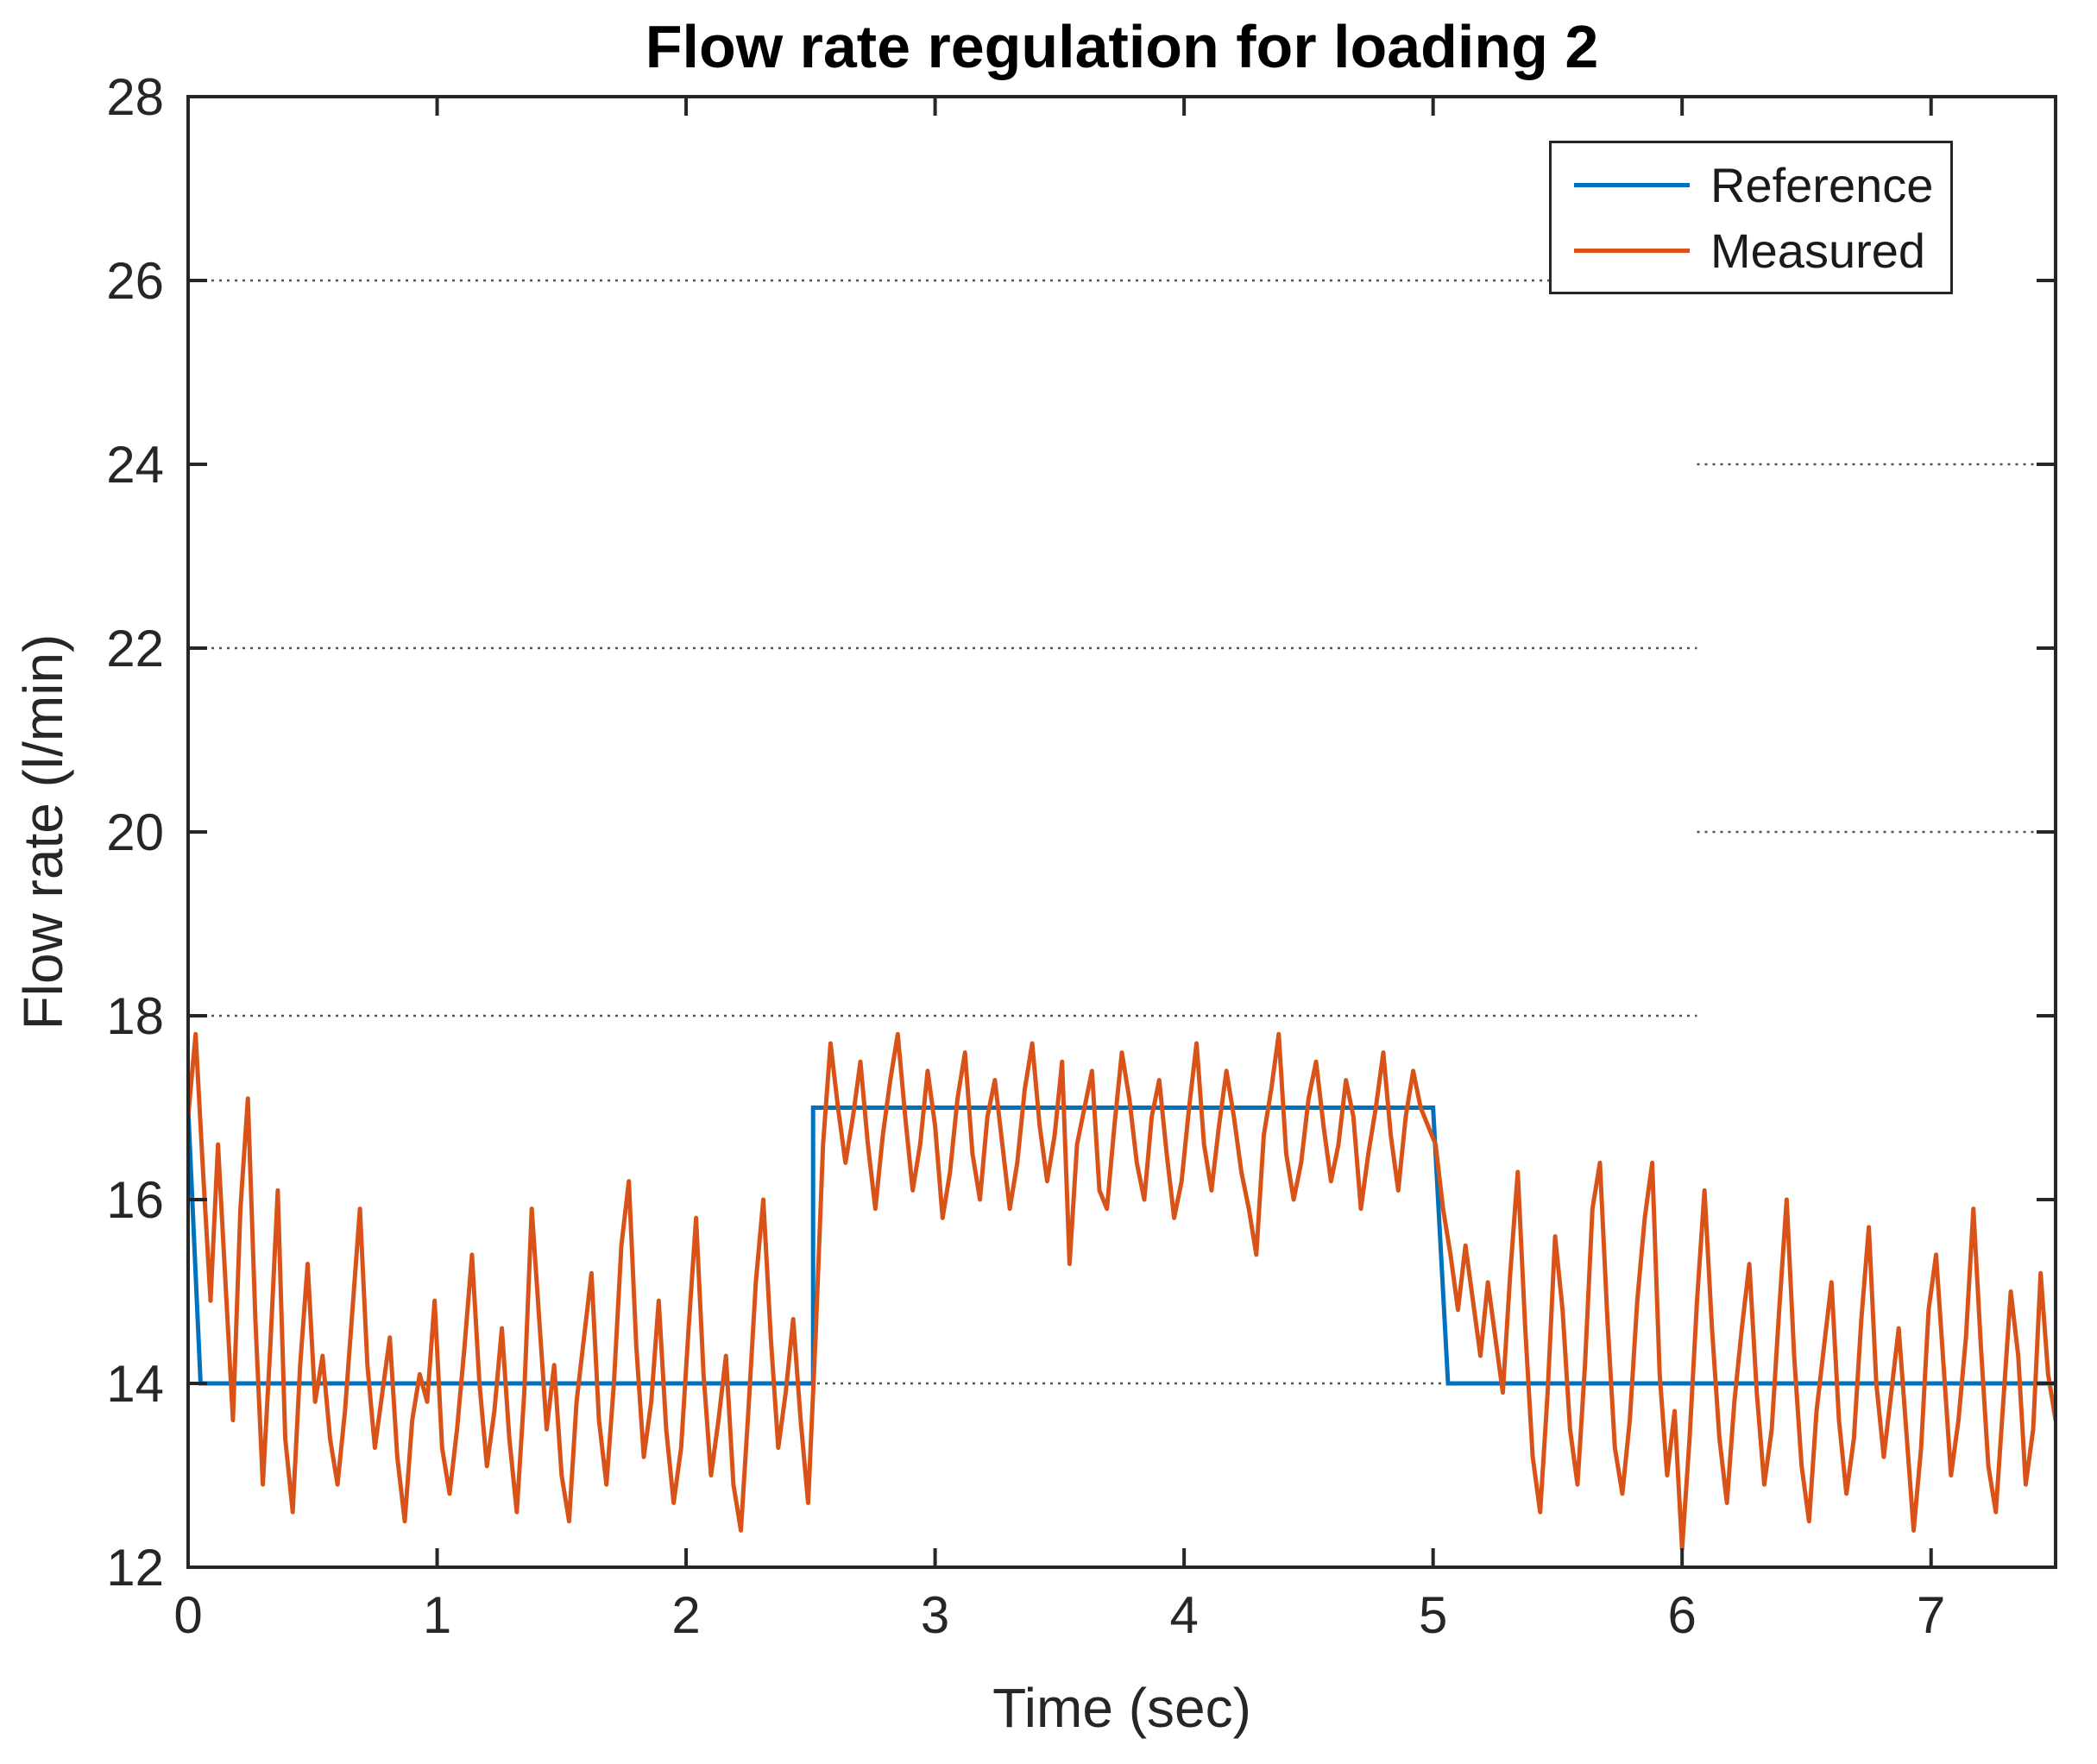 The width and height of the screenshot is (2097, 1764). I want to click on legend-entry-reference: Reference, so click(1762, 185).